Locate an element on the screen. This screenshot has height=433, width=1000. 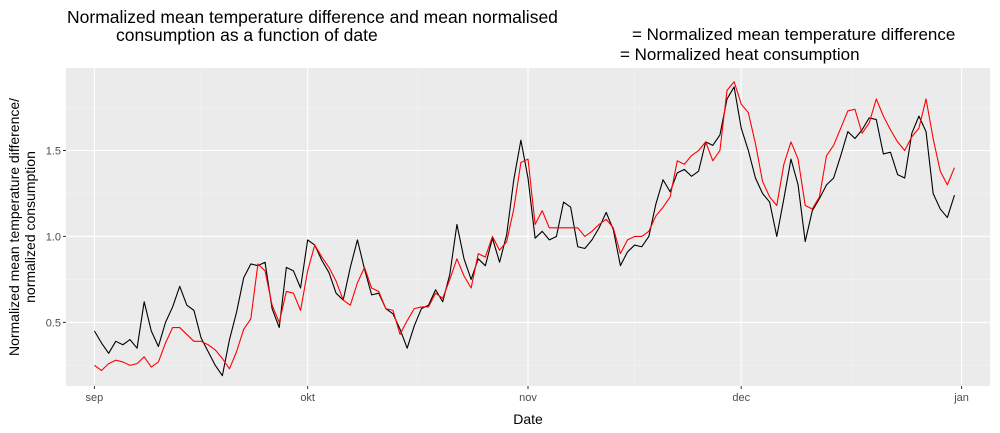
y-tick-label: 1.5 is located at coordinates (53, 152).